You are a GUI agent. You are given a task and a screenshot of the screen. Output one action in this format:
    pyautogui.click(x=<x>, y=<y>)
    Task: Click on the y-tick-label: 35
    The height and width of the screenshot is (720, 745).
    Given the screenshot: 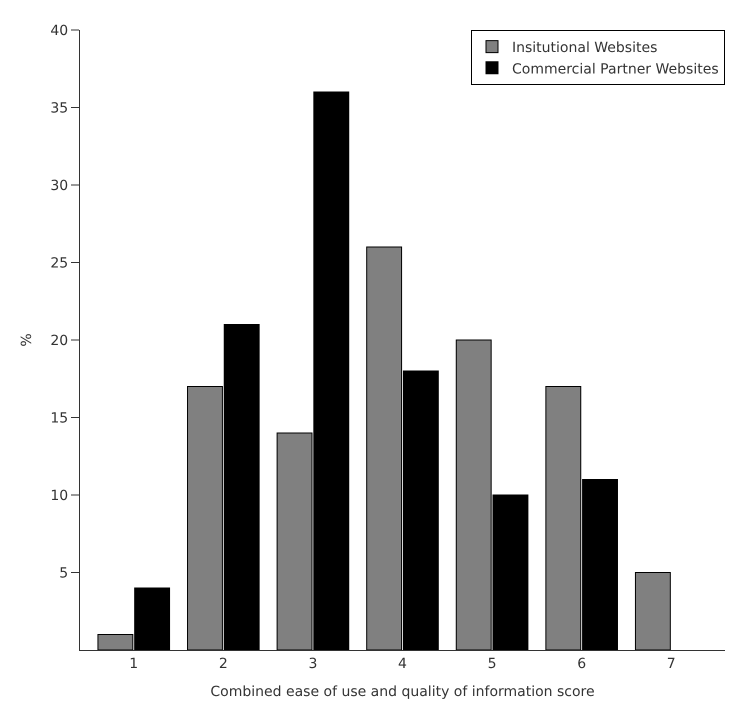 What is the action you would take?
    pyautogui.click(x=59, y=108)
    